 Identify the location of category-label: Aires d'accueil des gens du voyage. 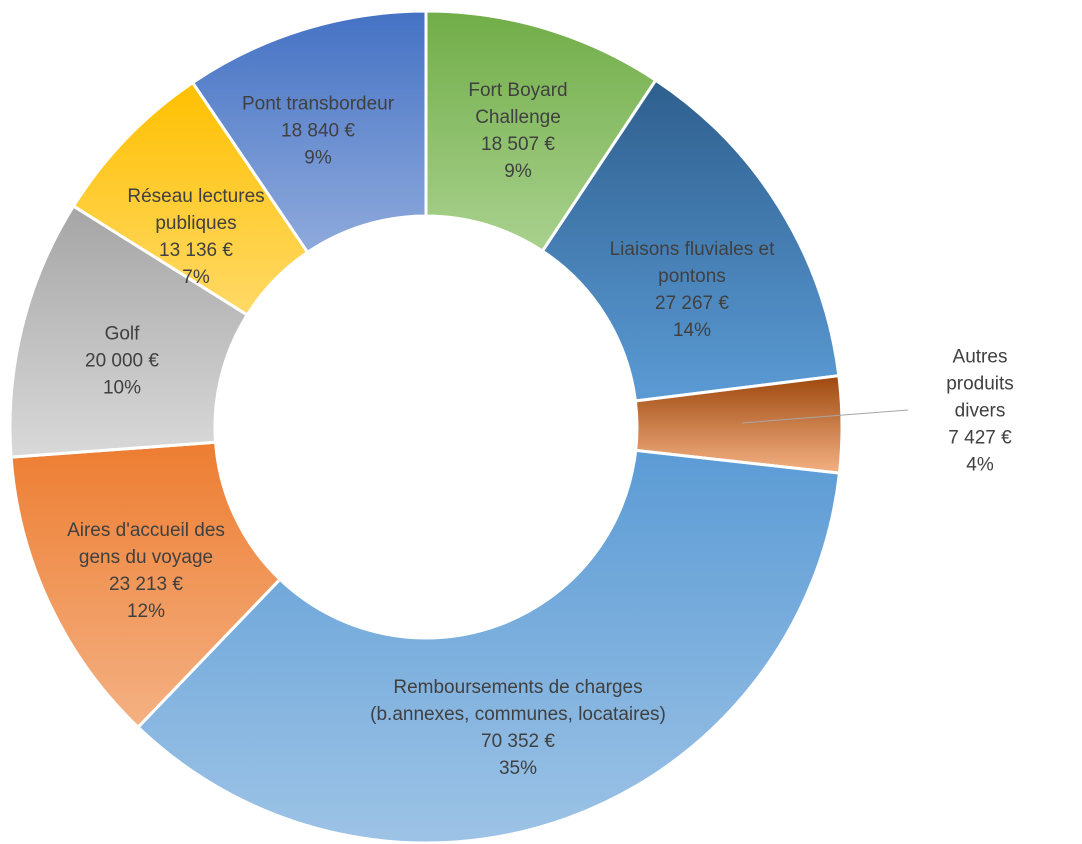
(146, 544).